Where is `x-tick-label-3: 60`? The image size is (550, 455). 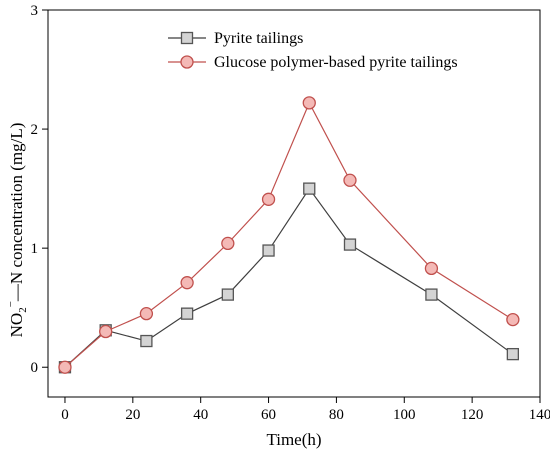 x-tick-label-3: 60 is located at coordinates (268, 415).